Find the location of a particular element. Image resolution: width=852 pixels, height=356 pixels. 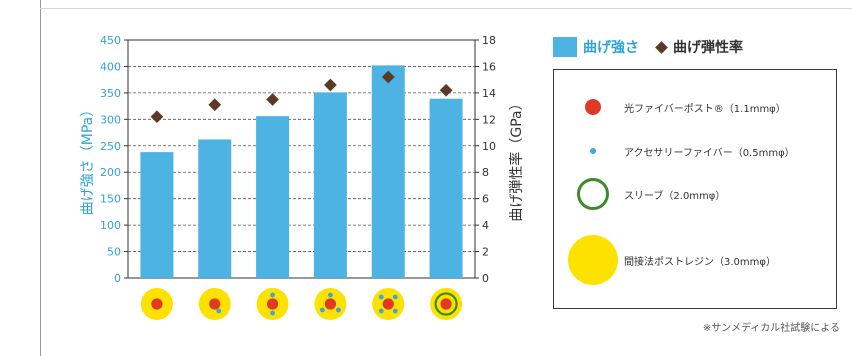

left-tick-label: 250 is located at coordinates (110, 146).